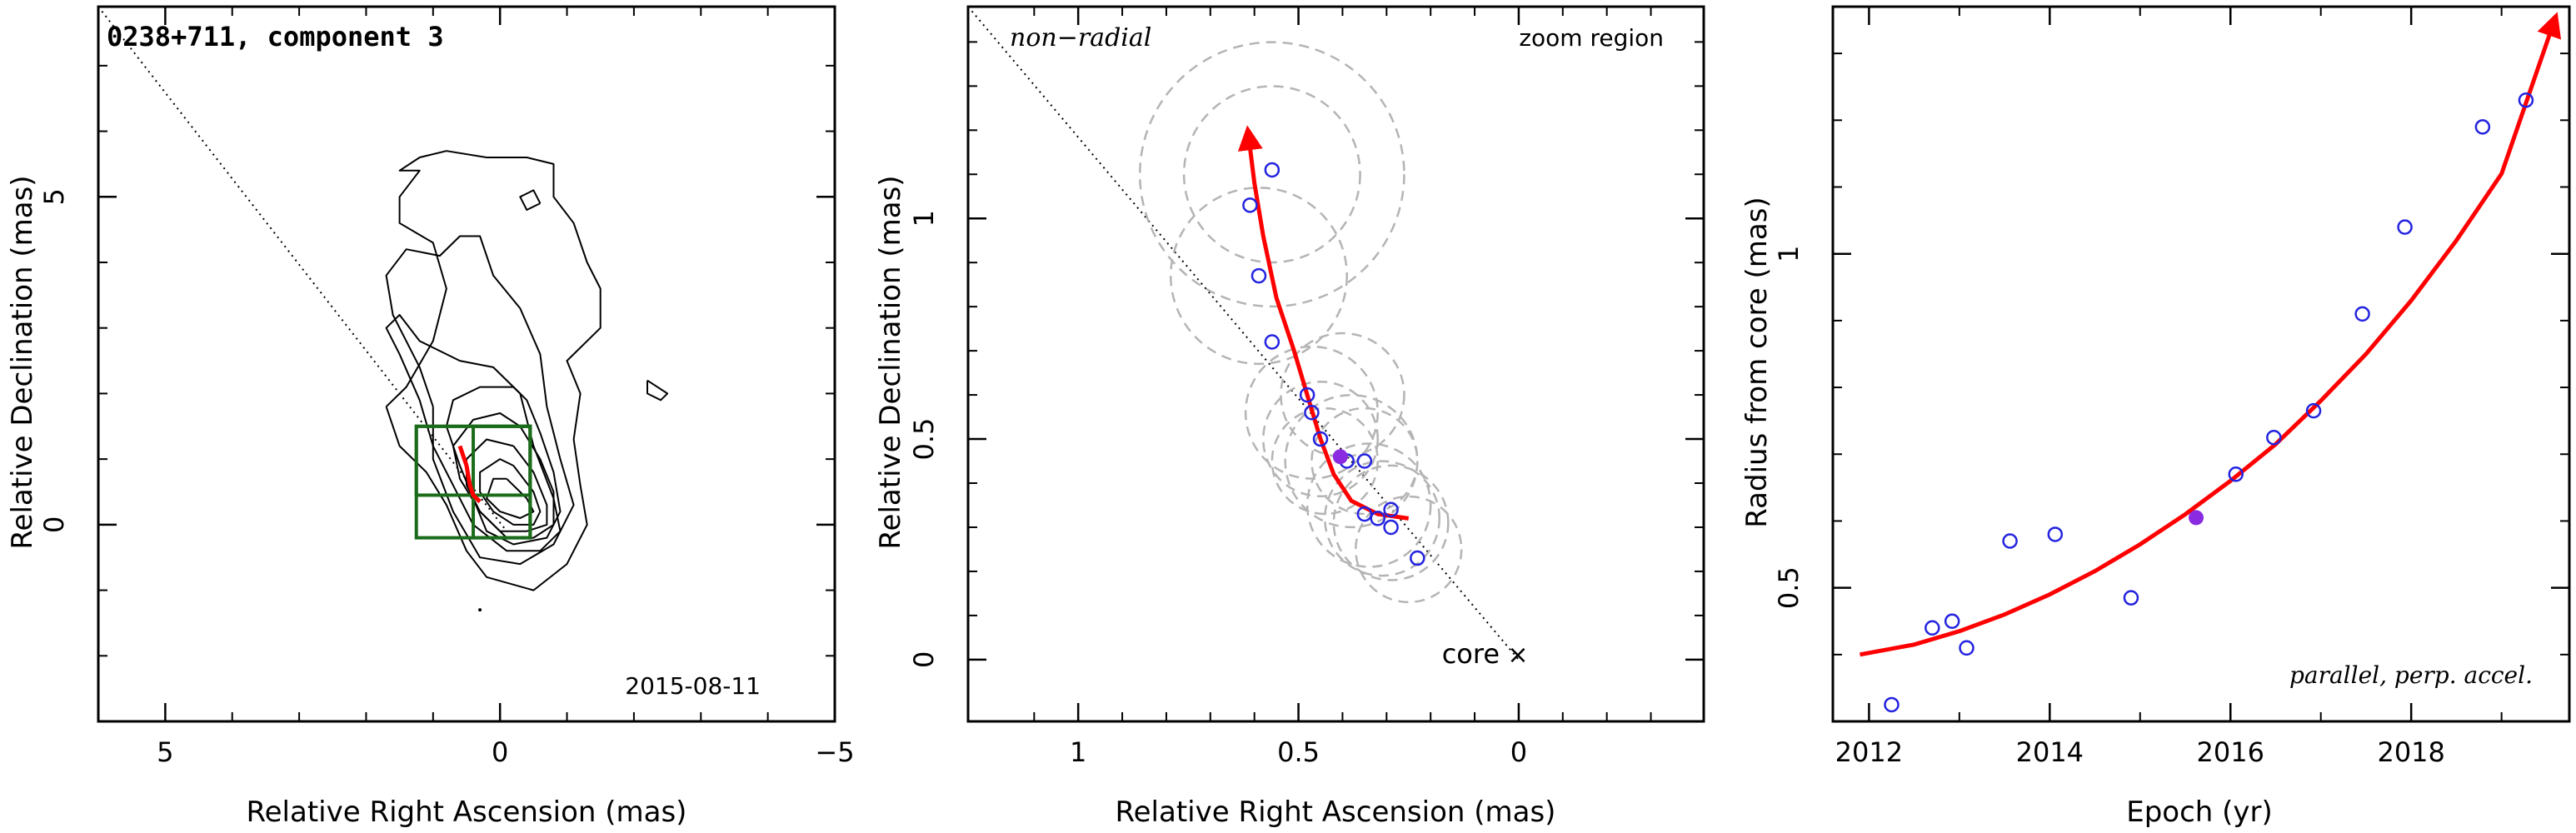 This screenshot has height=833, width=2576. What do you see at coordinates (693, 686) in the screenshot?
I see `panel1-date-label: 2015-08-11` at bounding box center [693, 686].